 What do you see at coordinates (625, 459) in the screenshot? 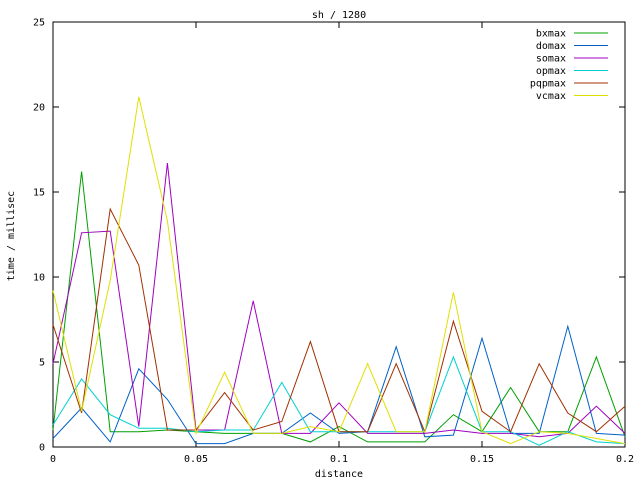
I see `x-tick-label: 0.2` at bounding box center [625, 459].